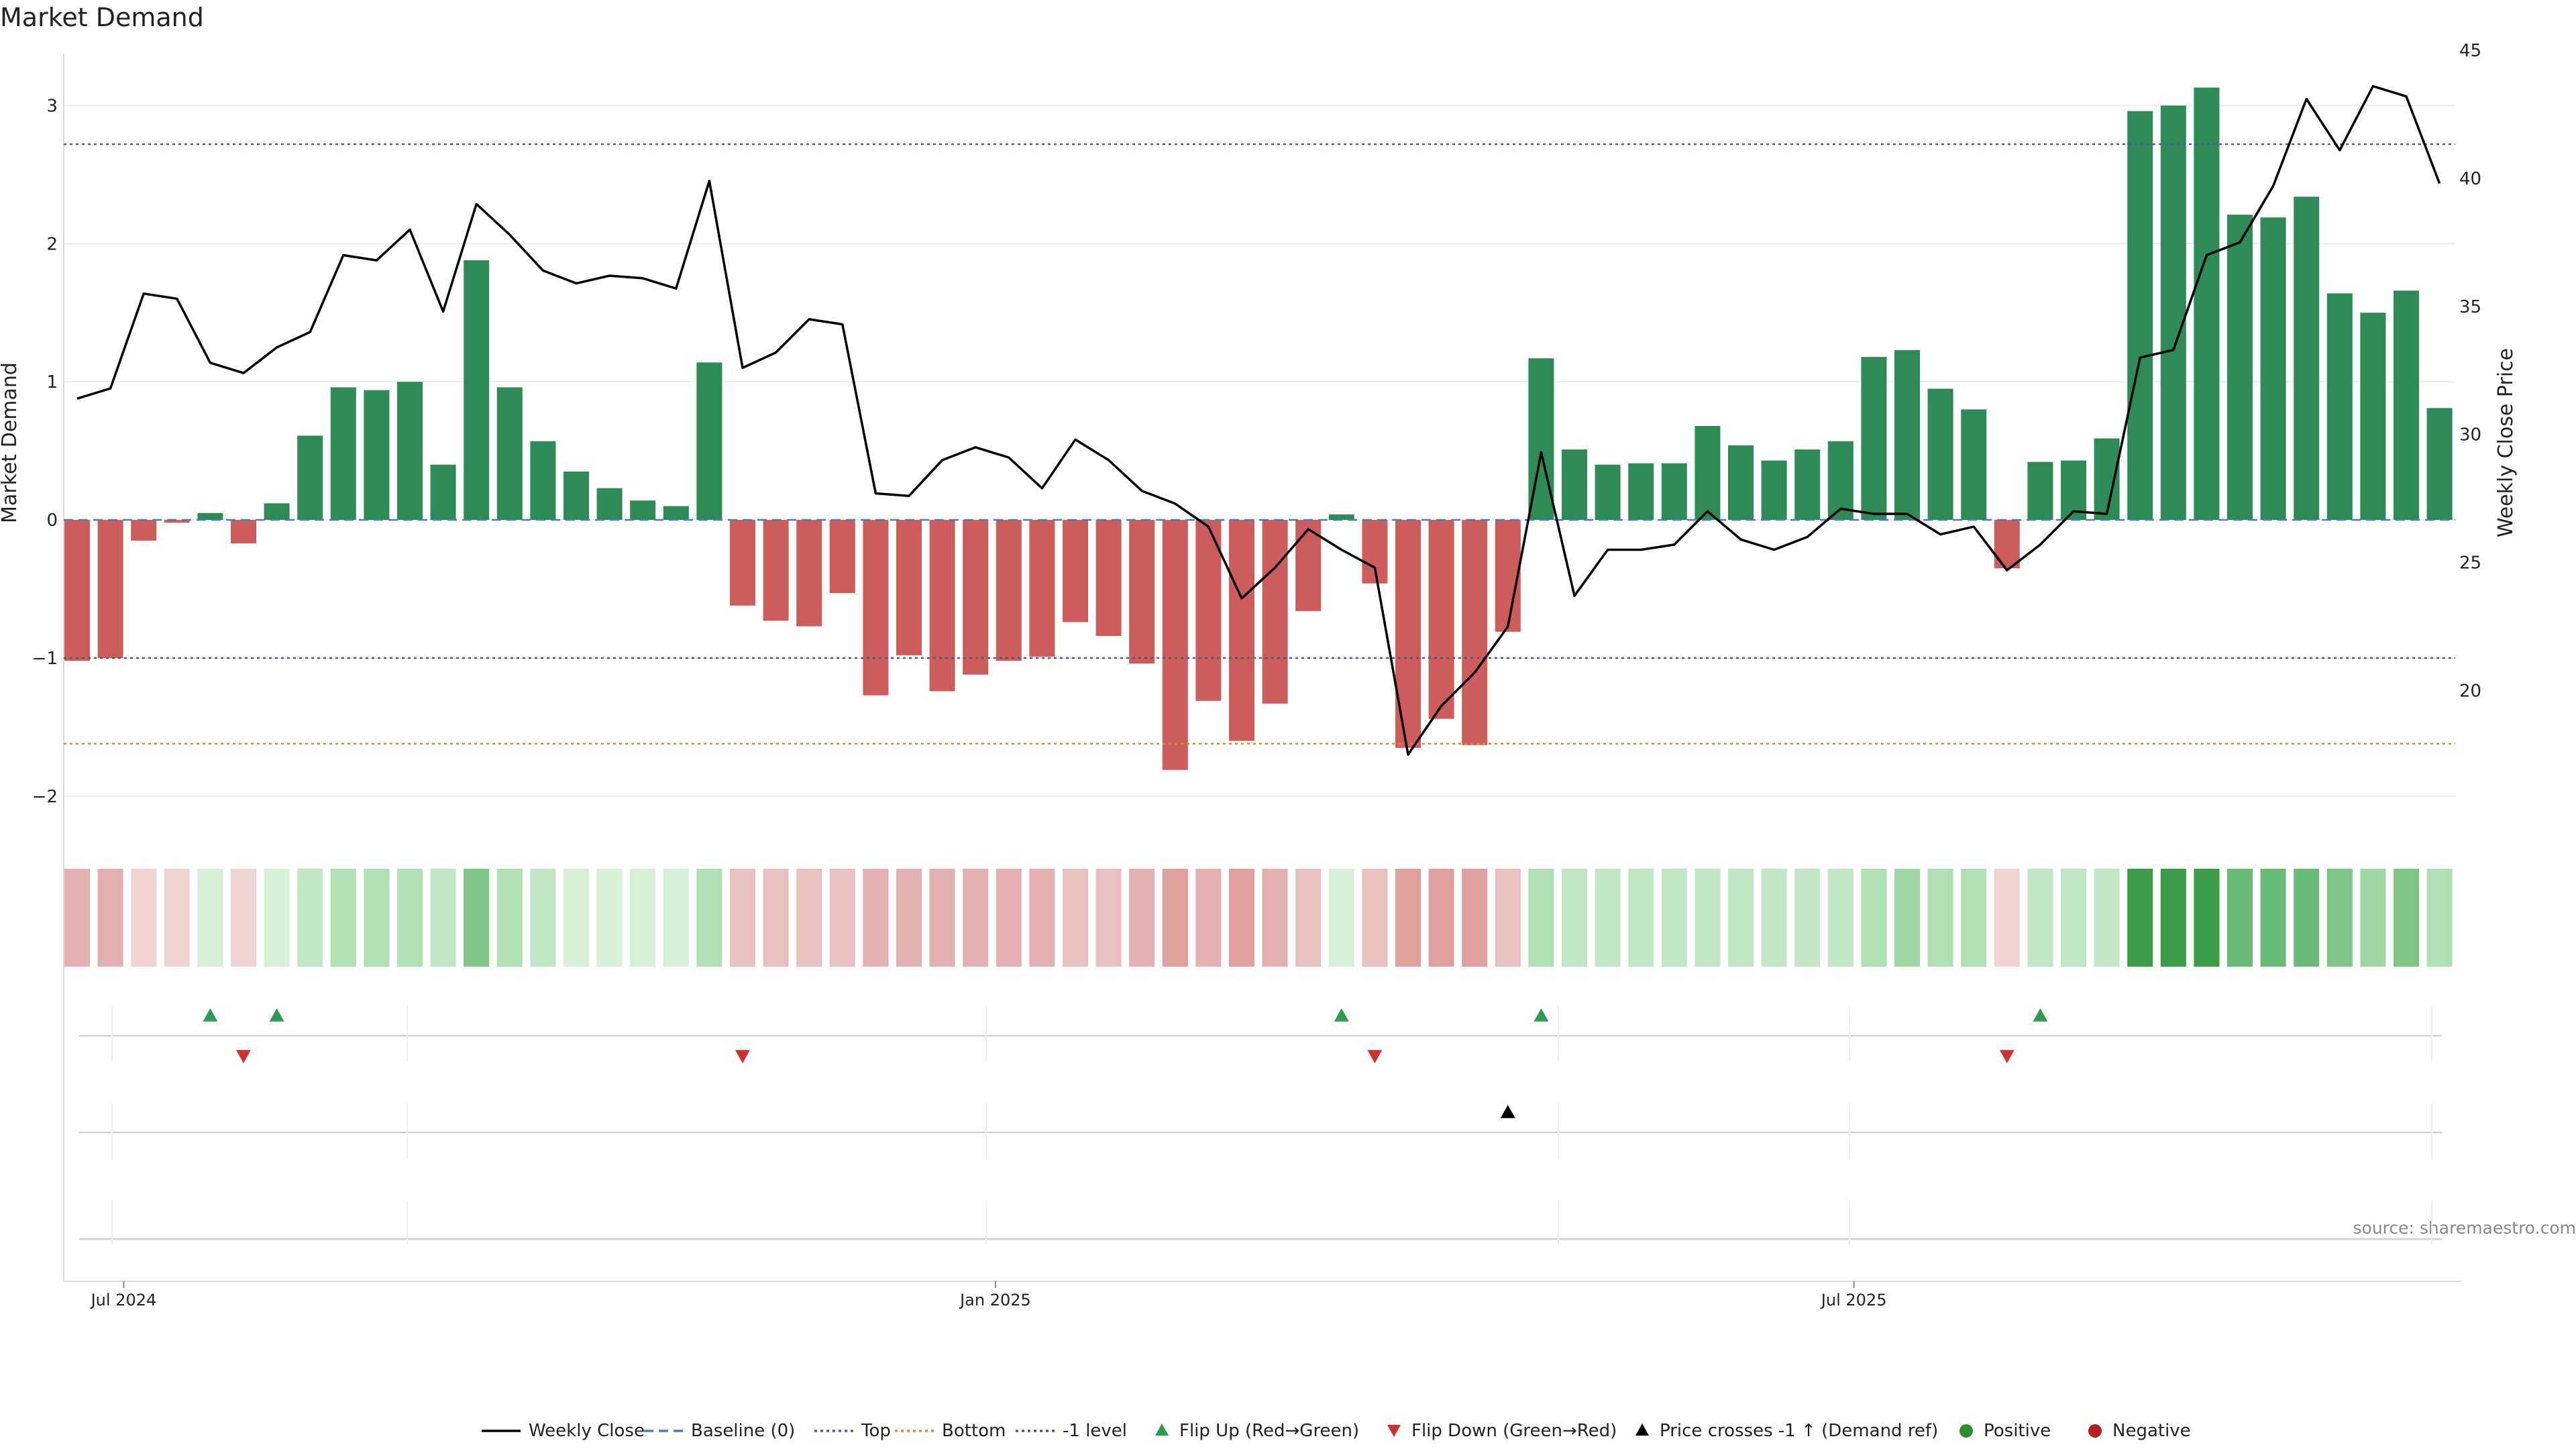 Image resolution: width=2576 pixels, height=1449 pixels. I want to click on y-tick-label: 2, so click(52, 244).